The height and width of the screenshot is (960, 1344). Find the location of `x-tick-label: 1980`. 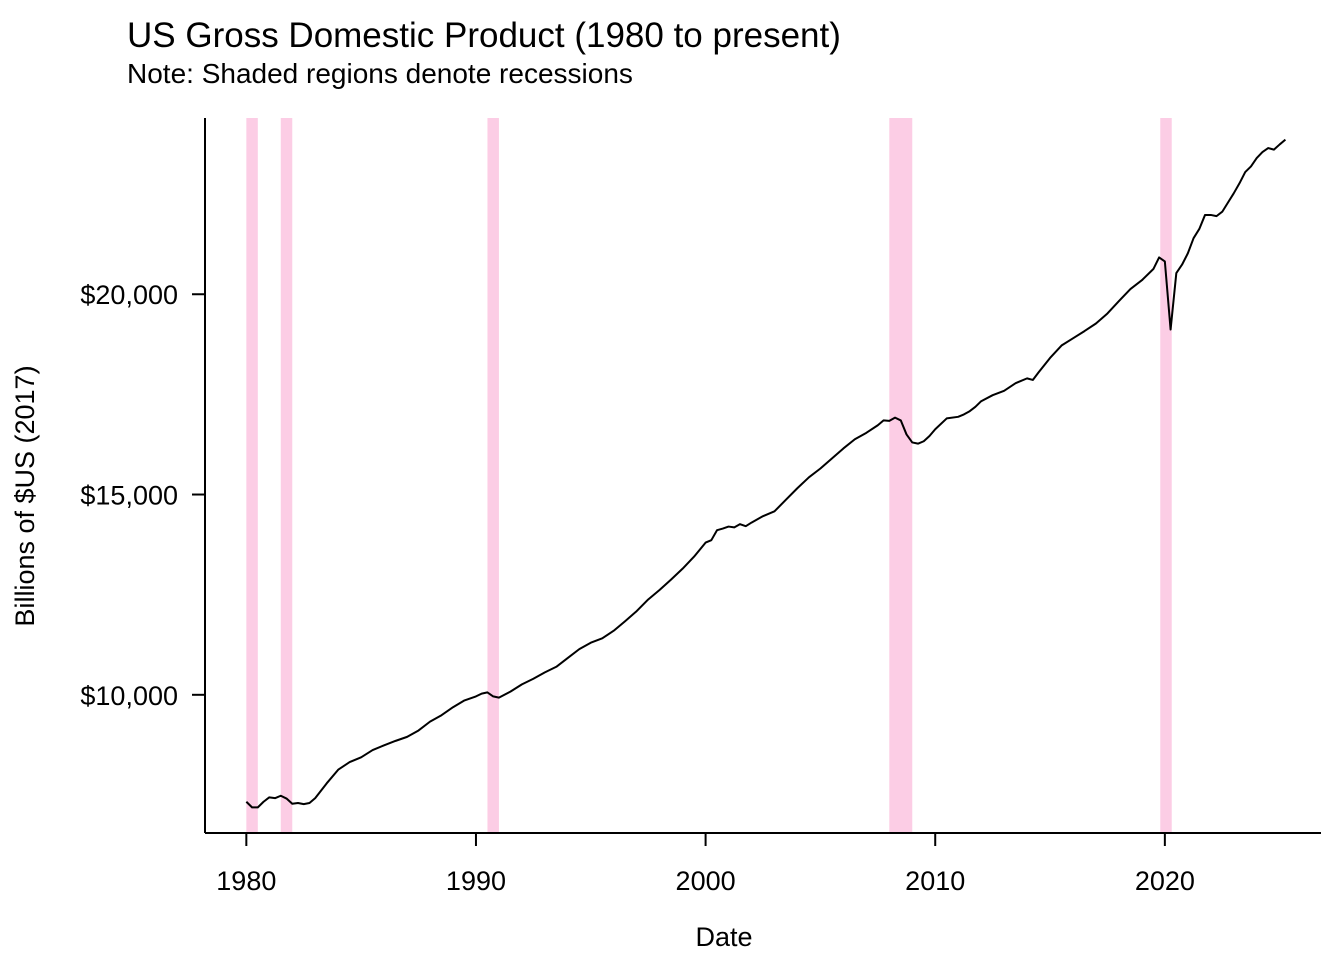

x-tick-label: 1980 is located at coordinates (246, 881).